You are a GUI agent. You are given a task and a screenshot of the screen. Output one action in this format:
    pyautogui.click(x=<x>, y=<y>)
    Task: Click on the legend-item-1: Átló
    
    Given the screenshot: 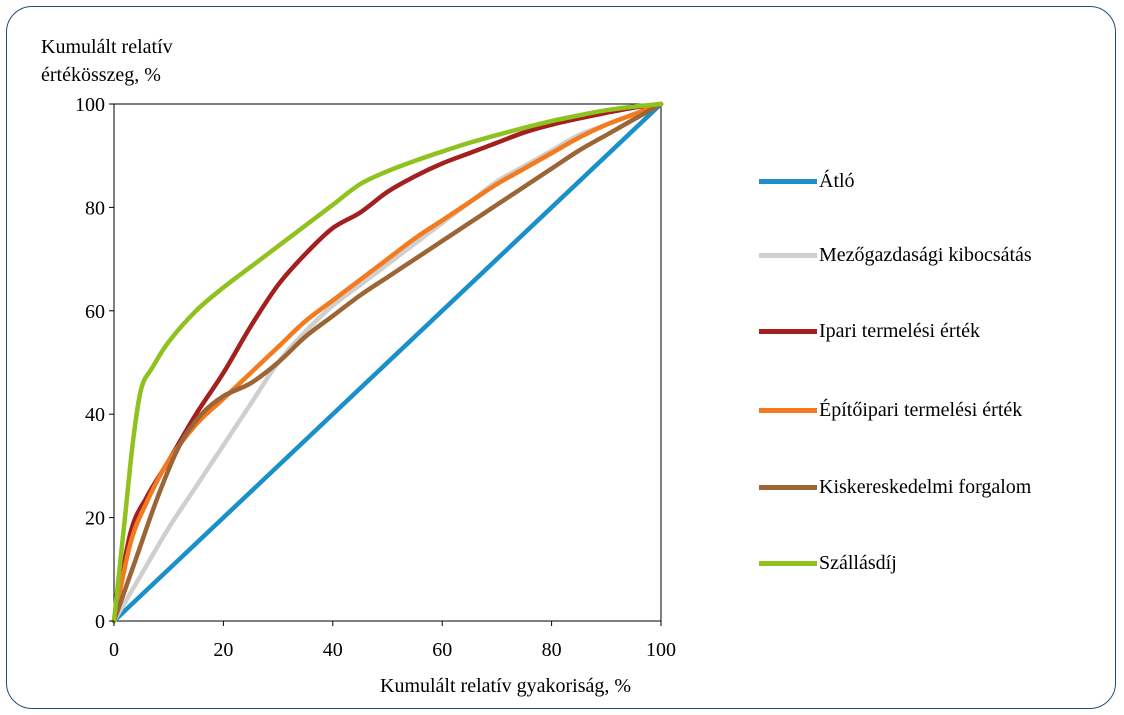 What is the action you would take?
    pyautogui.click(x=807, y=181)
    